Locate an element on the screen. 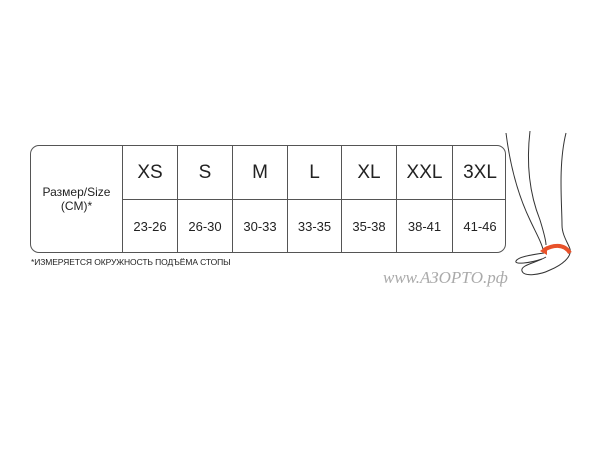 This screenshot has height=450, width=600. leg-measurement-illustration is located at coordinates (538, 203).